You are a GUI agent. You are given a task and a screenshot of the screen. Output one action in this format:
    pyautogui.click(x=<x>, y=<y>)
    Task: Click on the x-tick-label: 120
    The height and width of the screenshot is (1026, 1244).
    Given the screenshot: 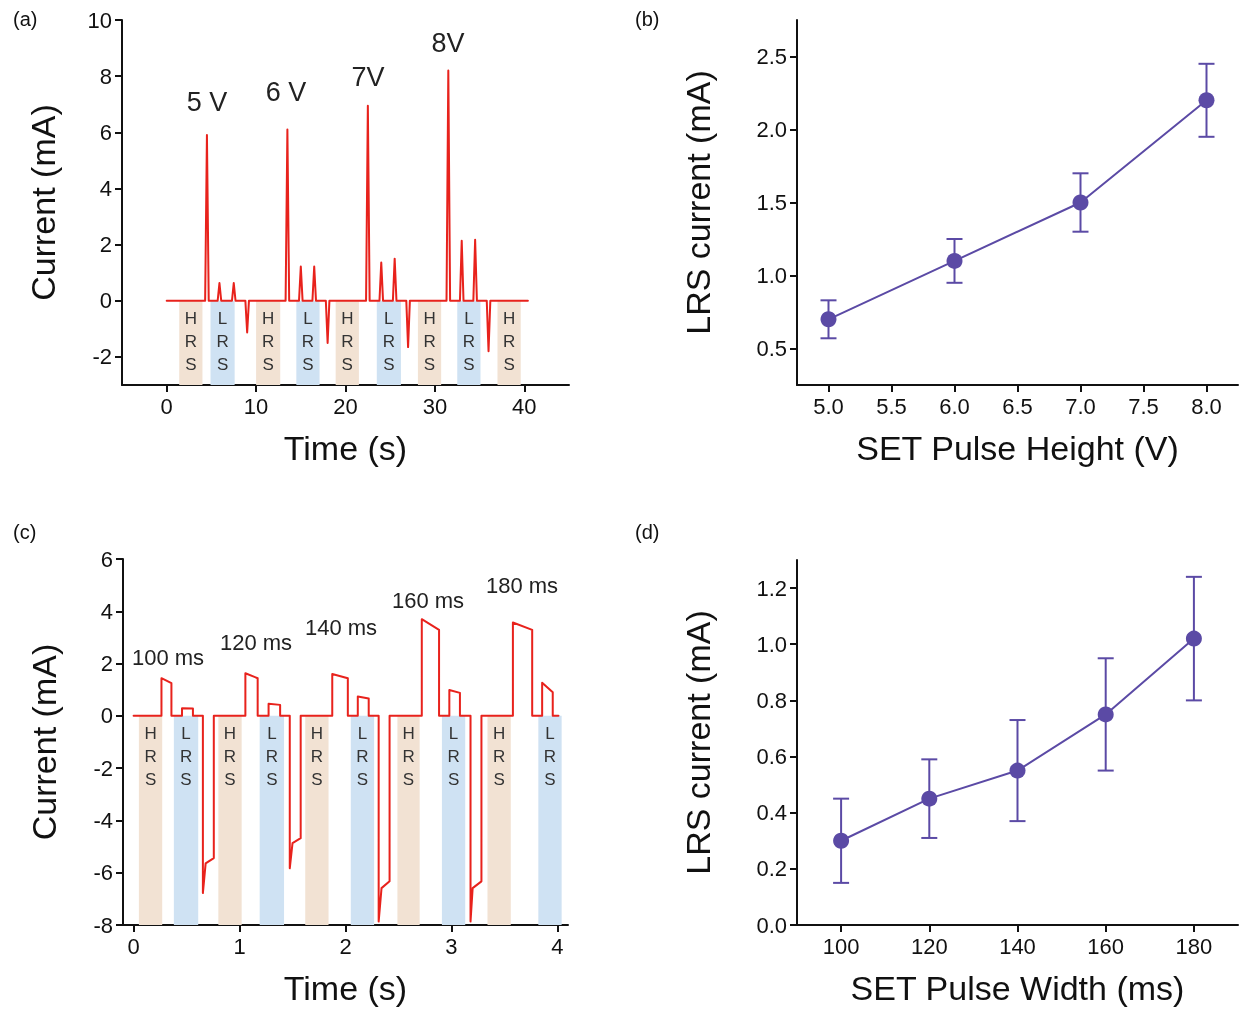 What is the action you would take?
    pyautogui.click(x=929, y=946)
    